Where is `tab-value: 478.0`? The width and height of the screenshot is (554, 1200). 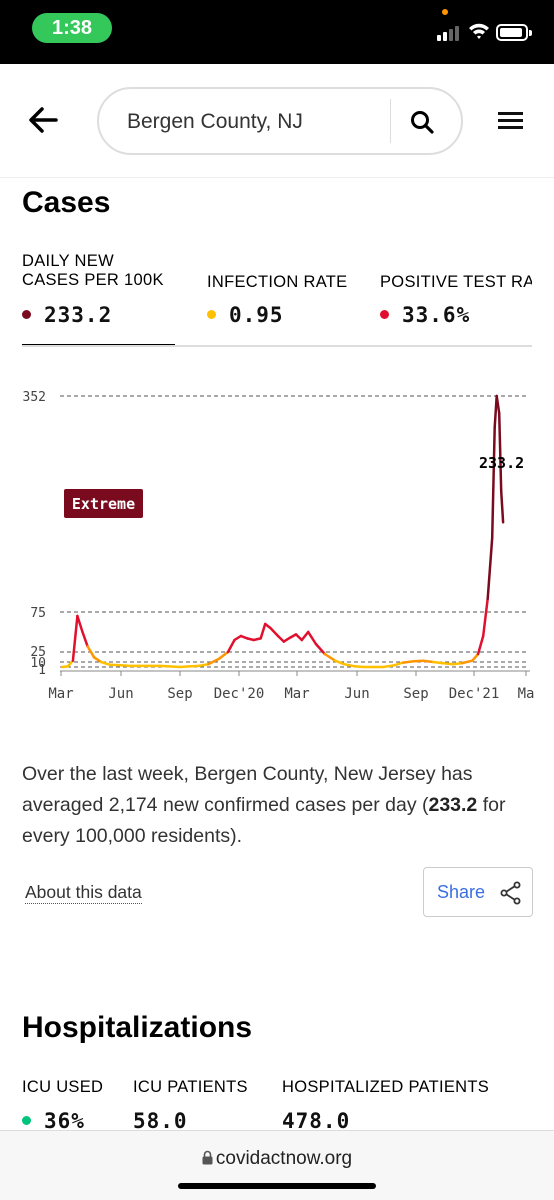
tab-value: 478.0 is located at coordinates (316, 1121).